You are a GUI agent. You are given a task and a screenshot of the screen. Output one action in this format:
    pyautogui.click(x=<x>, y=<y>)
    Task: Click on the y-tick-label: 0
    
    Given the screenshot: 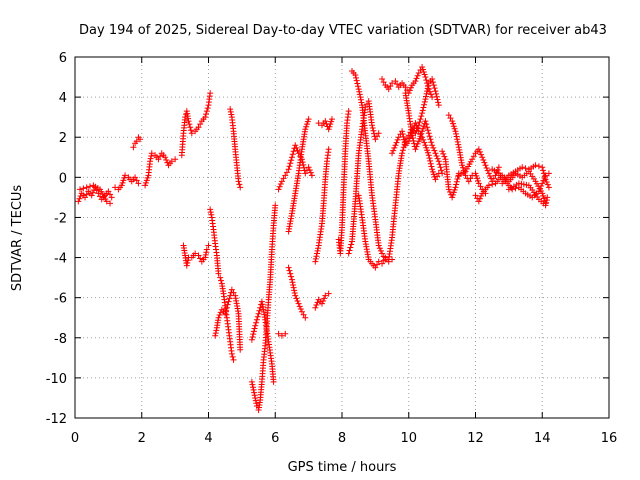 What is the action you would take?
    pyautogui.click(x=63, y=178)
    